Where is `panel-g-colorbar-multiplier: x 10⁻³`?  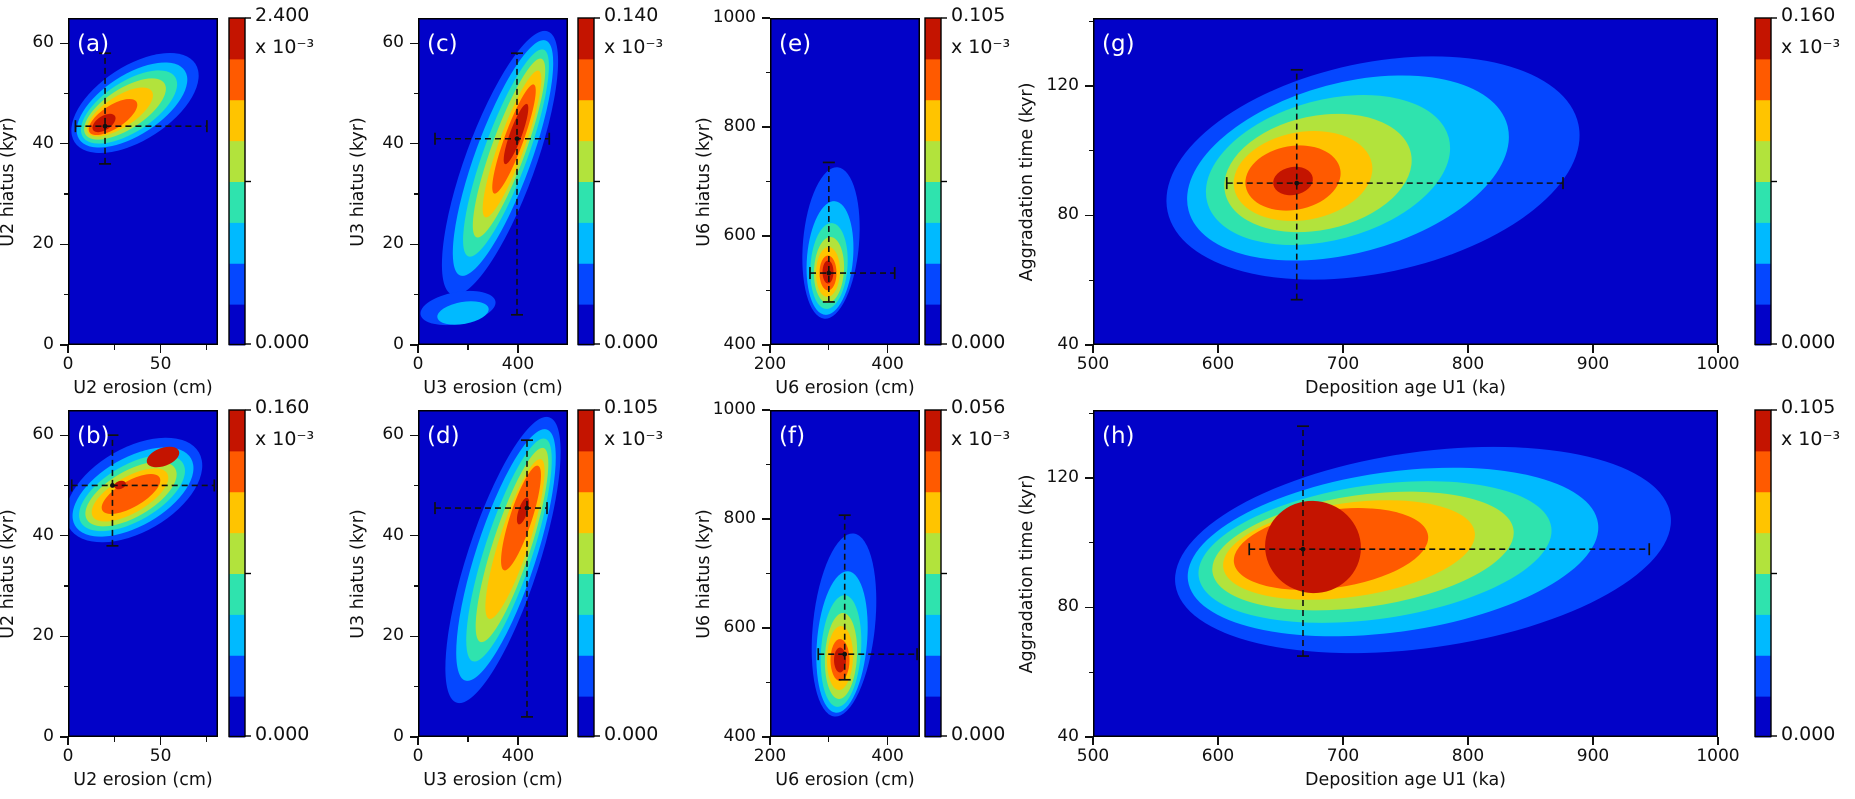 panel-g-colorbar-multiplier: x 10⁻³ is located at coordinates (1811, 47).